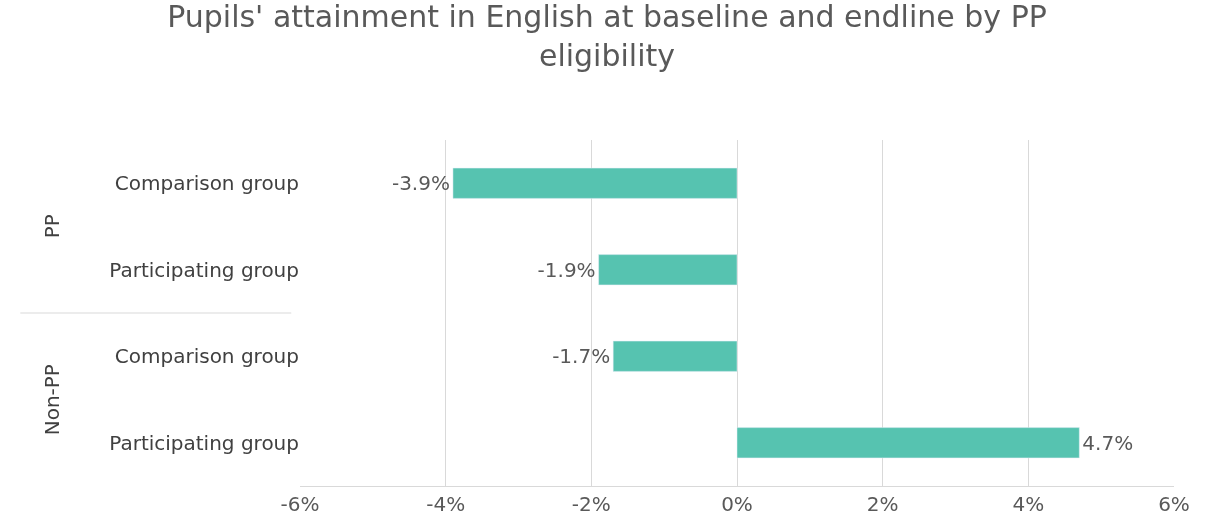 The image size is (1214, 531). I want to click on x-tick-label: -6%, so click(300, 504).